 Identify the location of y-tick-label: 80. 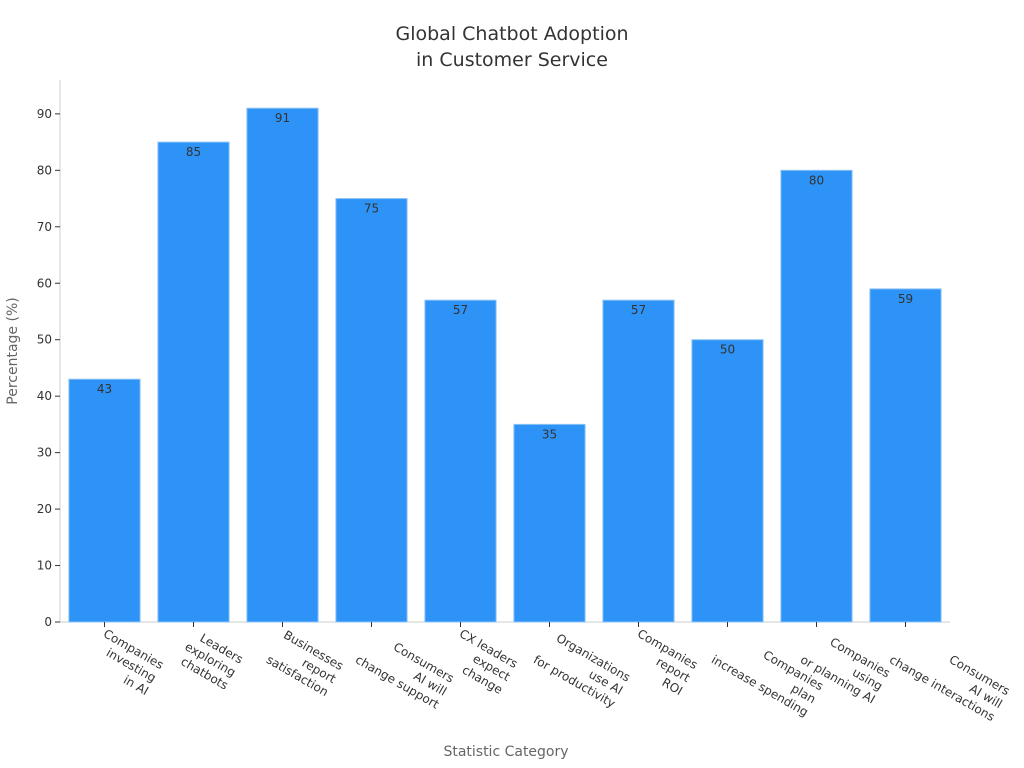
(44, 170).